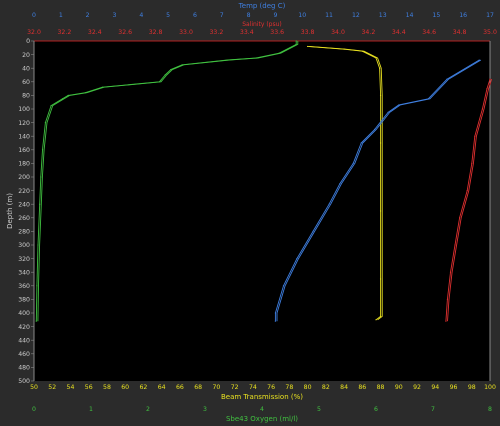 The height and width of the screenshot is (426, 500). Describe the element at coordinates (356, 15) in the screenshot. I see `temp-tick-label: 12` at that location.